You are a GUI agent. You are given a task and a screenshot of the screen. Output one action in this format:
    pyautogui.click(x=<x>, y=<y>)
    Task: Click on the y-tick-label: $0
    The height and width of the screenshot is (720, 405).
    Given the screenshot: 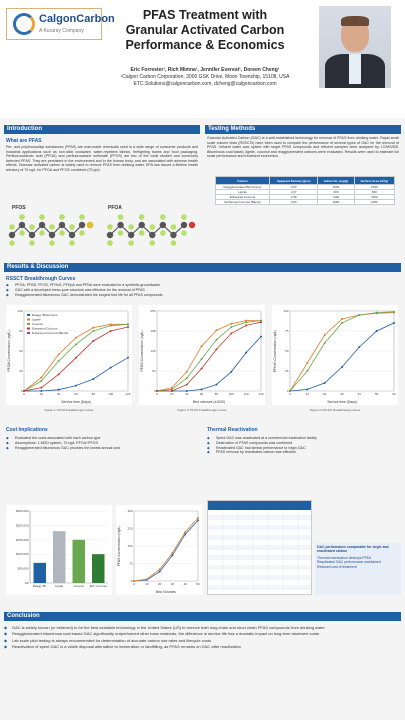 What is the action you would take?
    pyautogui.click(x=27, y=583)
    